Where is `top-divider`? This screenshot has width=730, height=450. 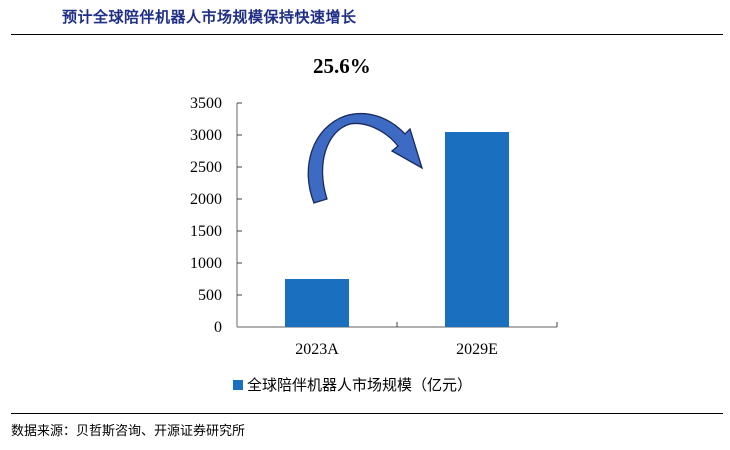 top-divider is located at coordinates (367, 34).